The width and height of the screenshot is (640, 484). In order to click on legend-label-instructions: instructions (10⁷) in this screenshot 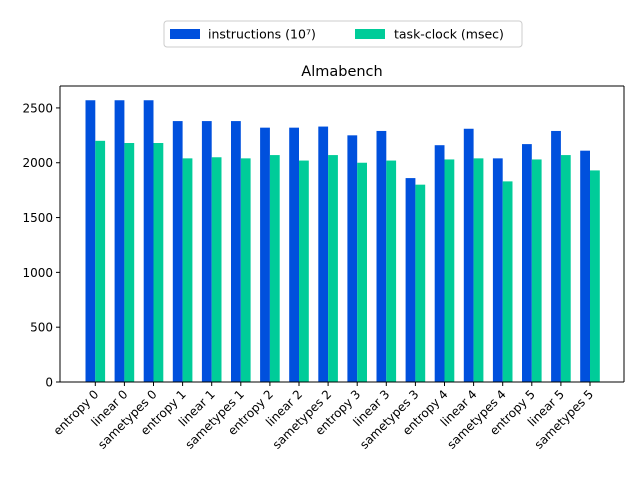, I will do `click(262, 34)`.